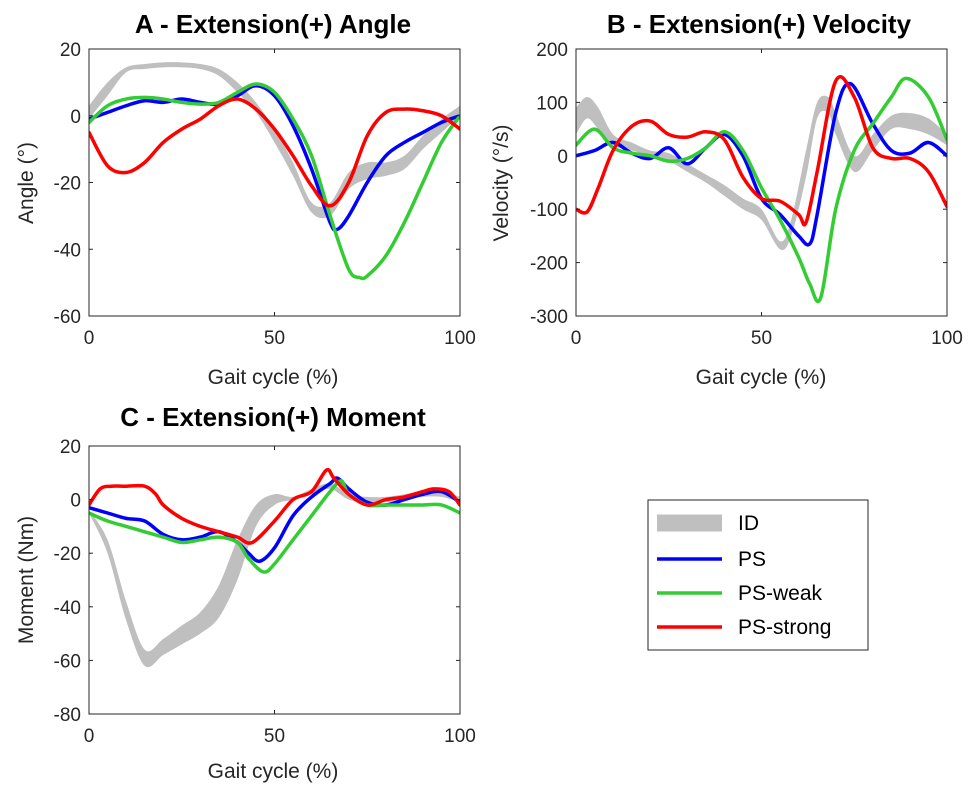 This screenshot has height=791, width=978. I want to click on panel-c-xlabel: Gait cycle (%), so click(273, 771).